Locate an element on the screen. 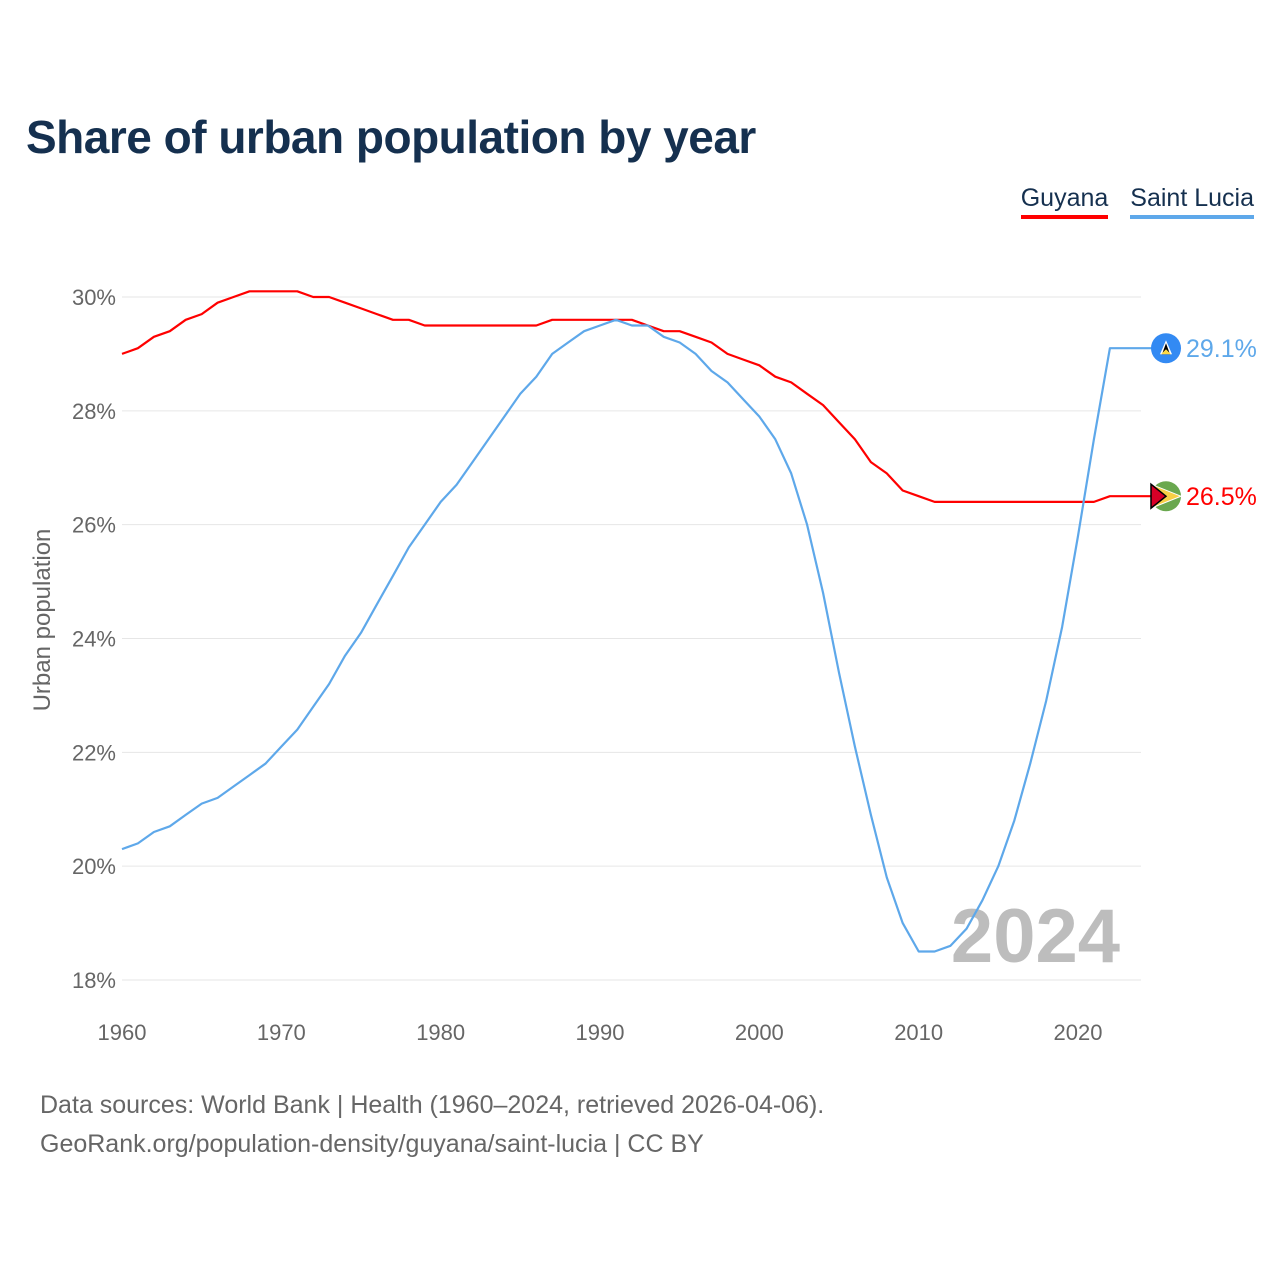 The image size is (1280, 1280). x-tick-label: 1980 is located at coordinates (440, 1032).